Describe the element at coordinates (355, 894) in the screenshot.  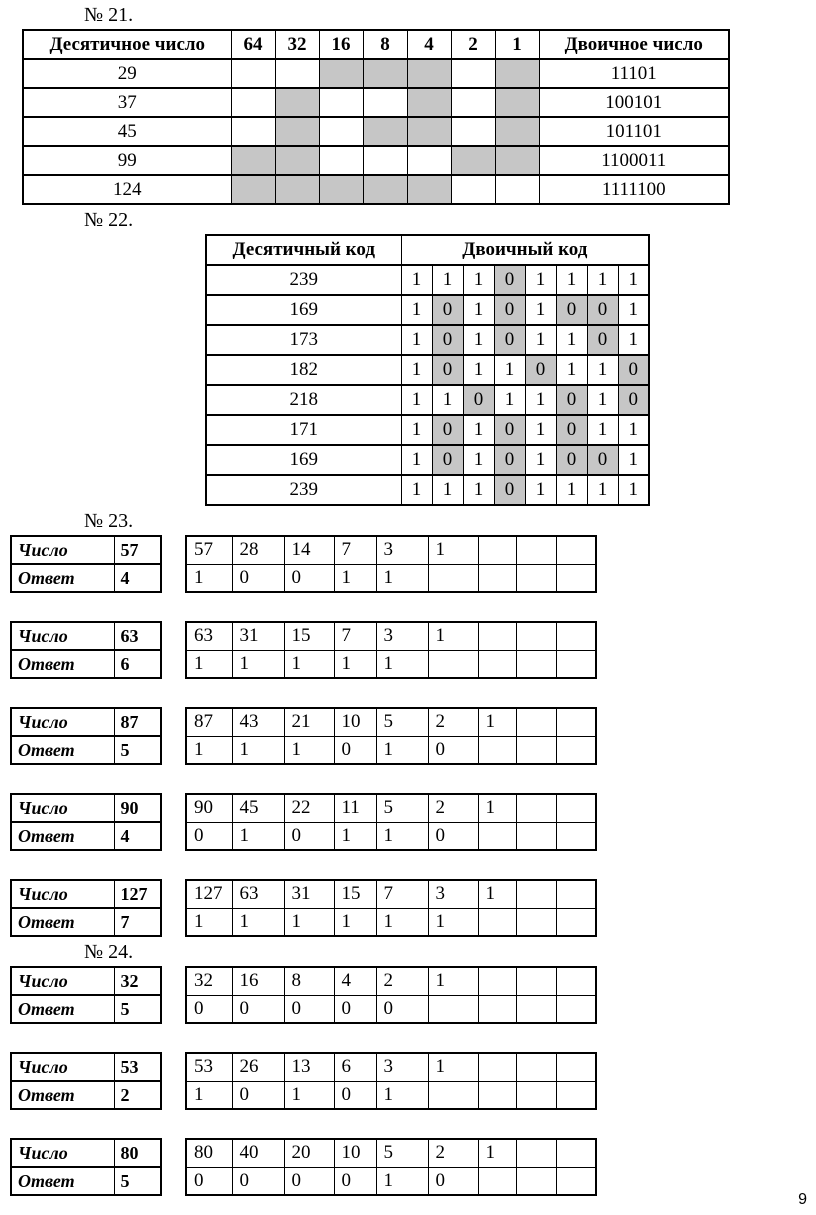
I see `cell: 15` at that location.